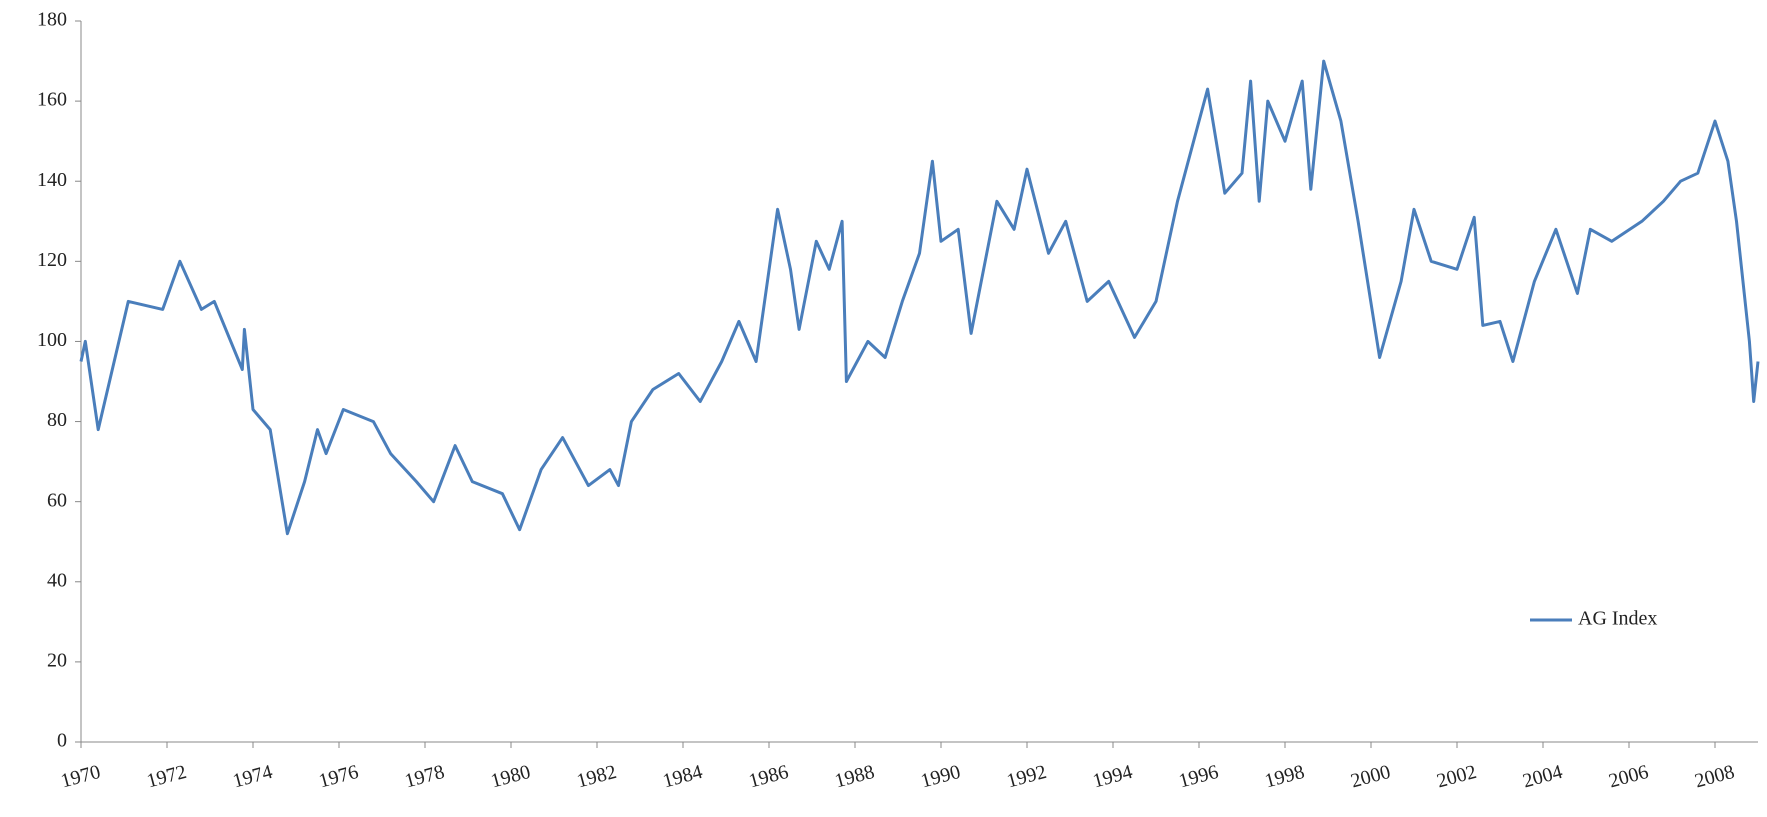 The height and width of the screenshot is (817, 1767). Describe the element at coordinates (1370, 777) in the screenshot. I see `x-tick-label: 2000` at that location.